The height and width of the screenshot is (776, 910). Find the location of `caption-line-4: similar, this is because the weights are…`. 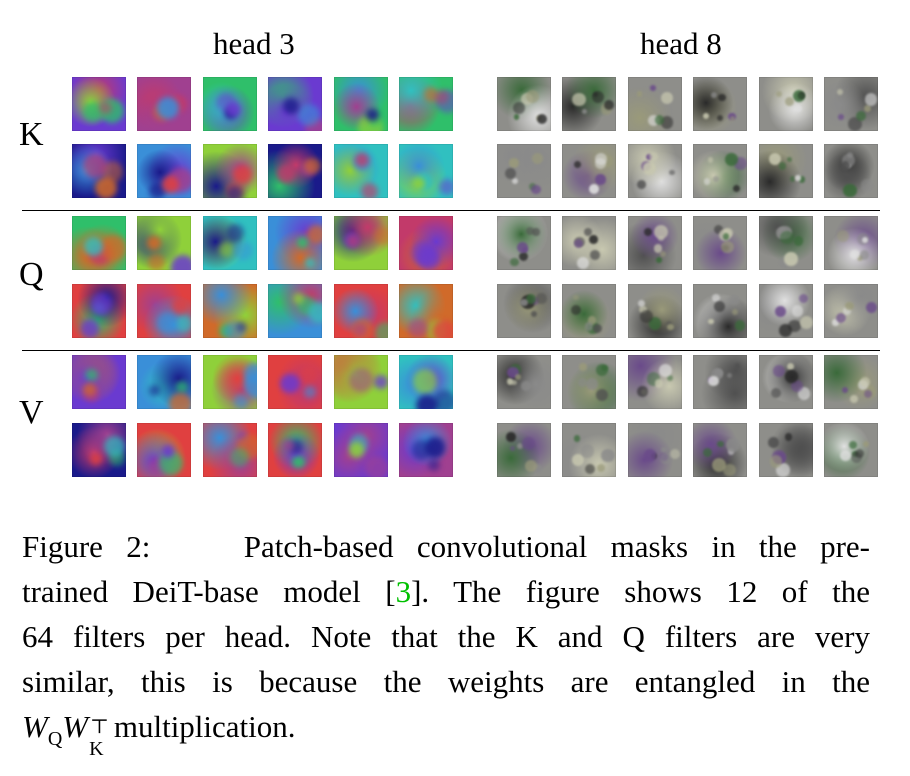

caption-line-4: similar, this is because the weights are… is located at coordinates (446, 681).